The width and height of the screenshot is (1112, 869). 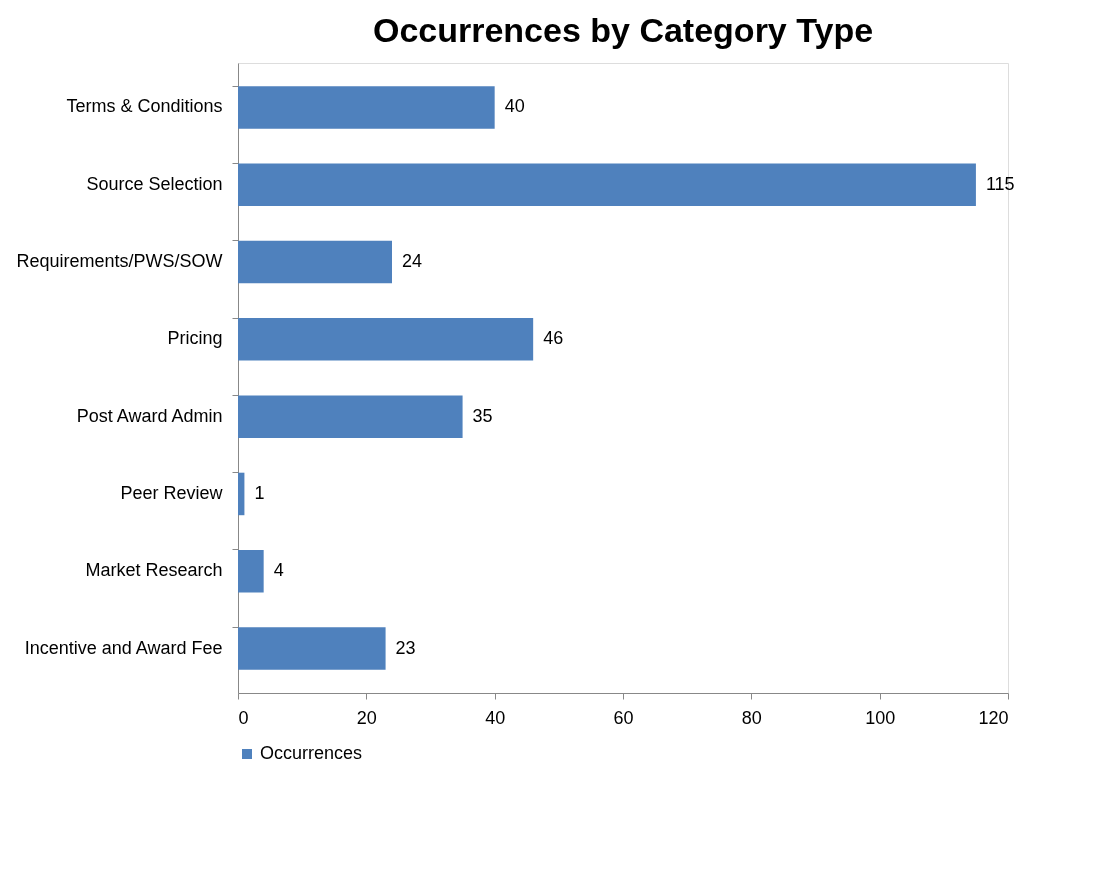 I want to click on legend-label: Occurrences, so click(x=311, y=753).